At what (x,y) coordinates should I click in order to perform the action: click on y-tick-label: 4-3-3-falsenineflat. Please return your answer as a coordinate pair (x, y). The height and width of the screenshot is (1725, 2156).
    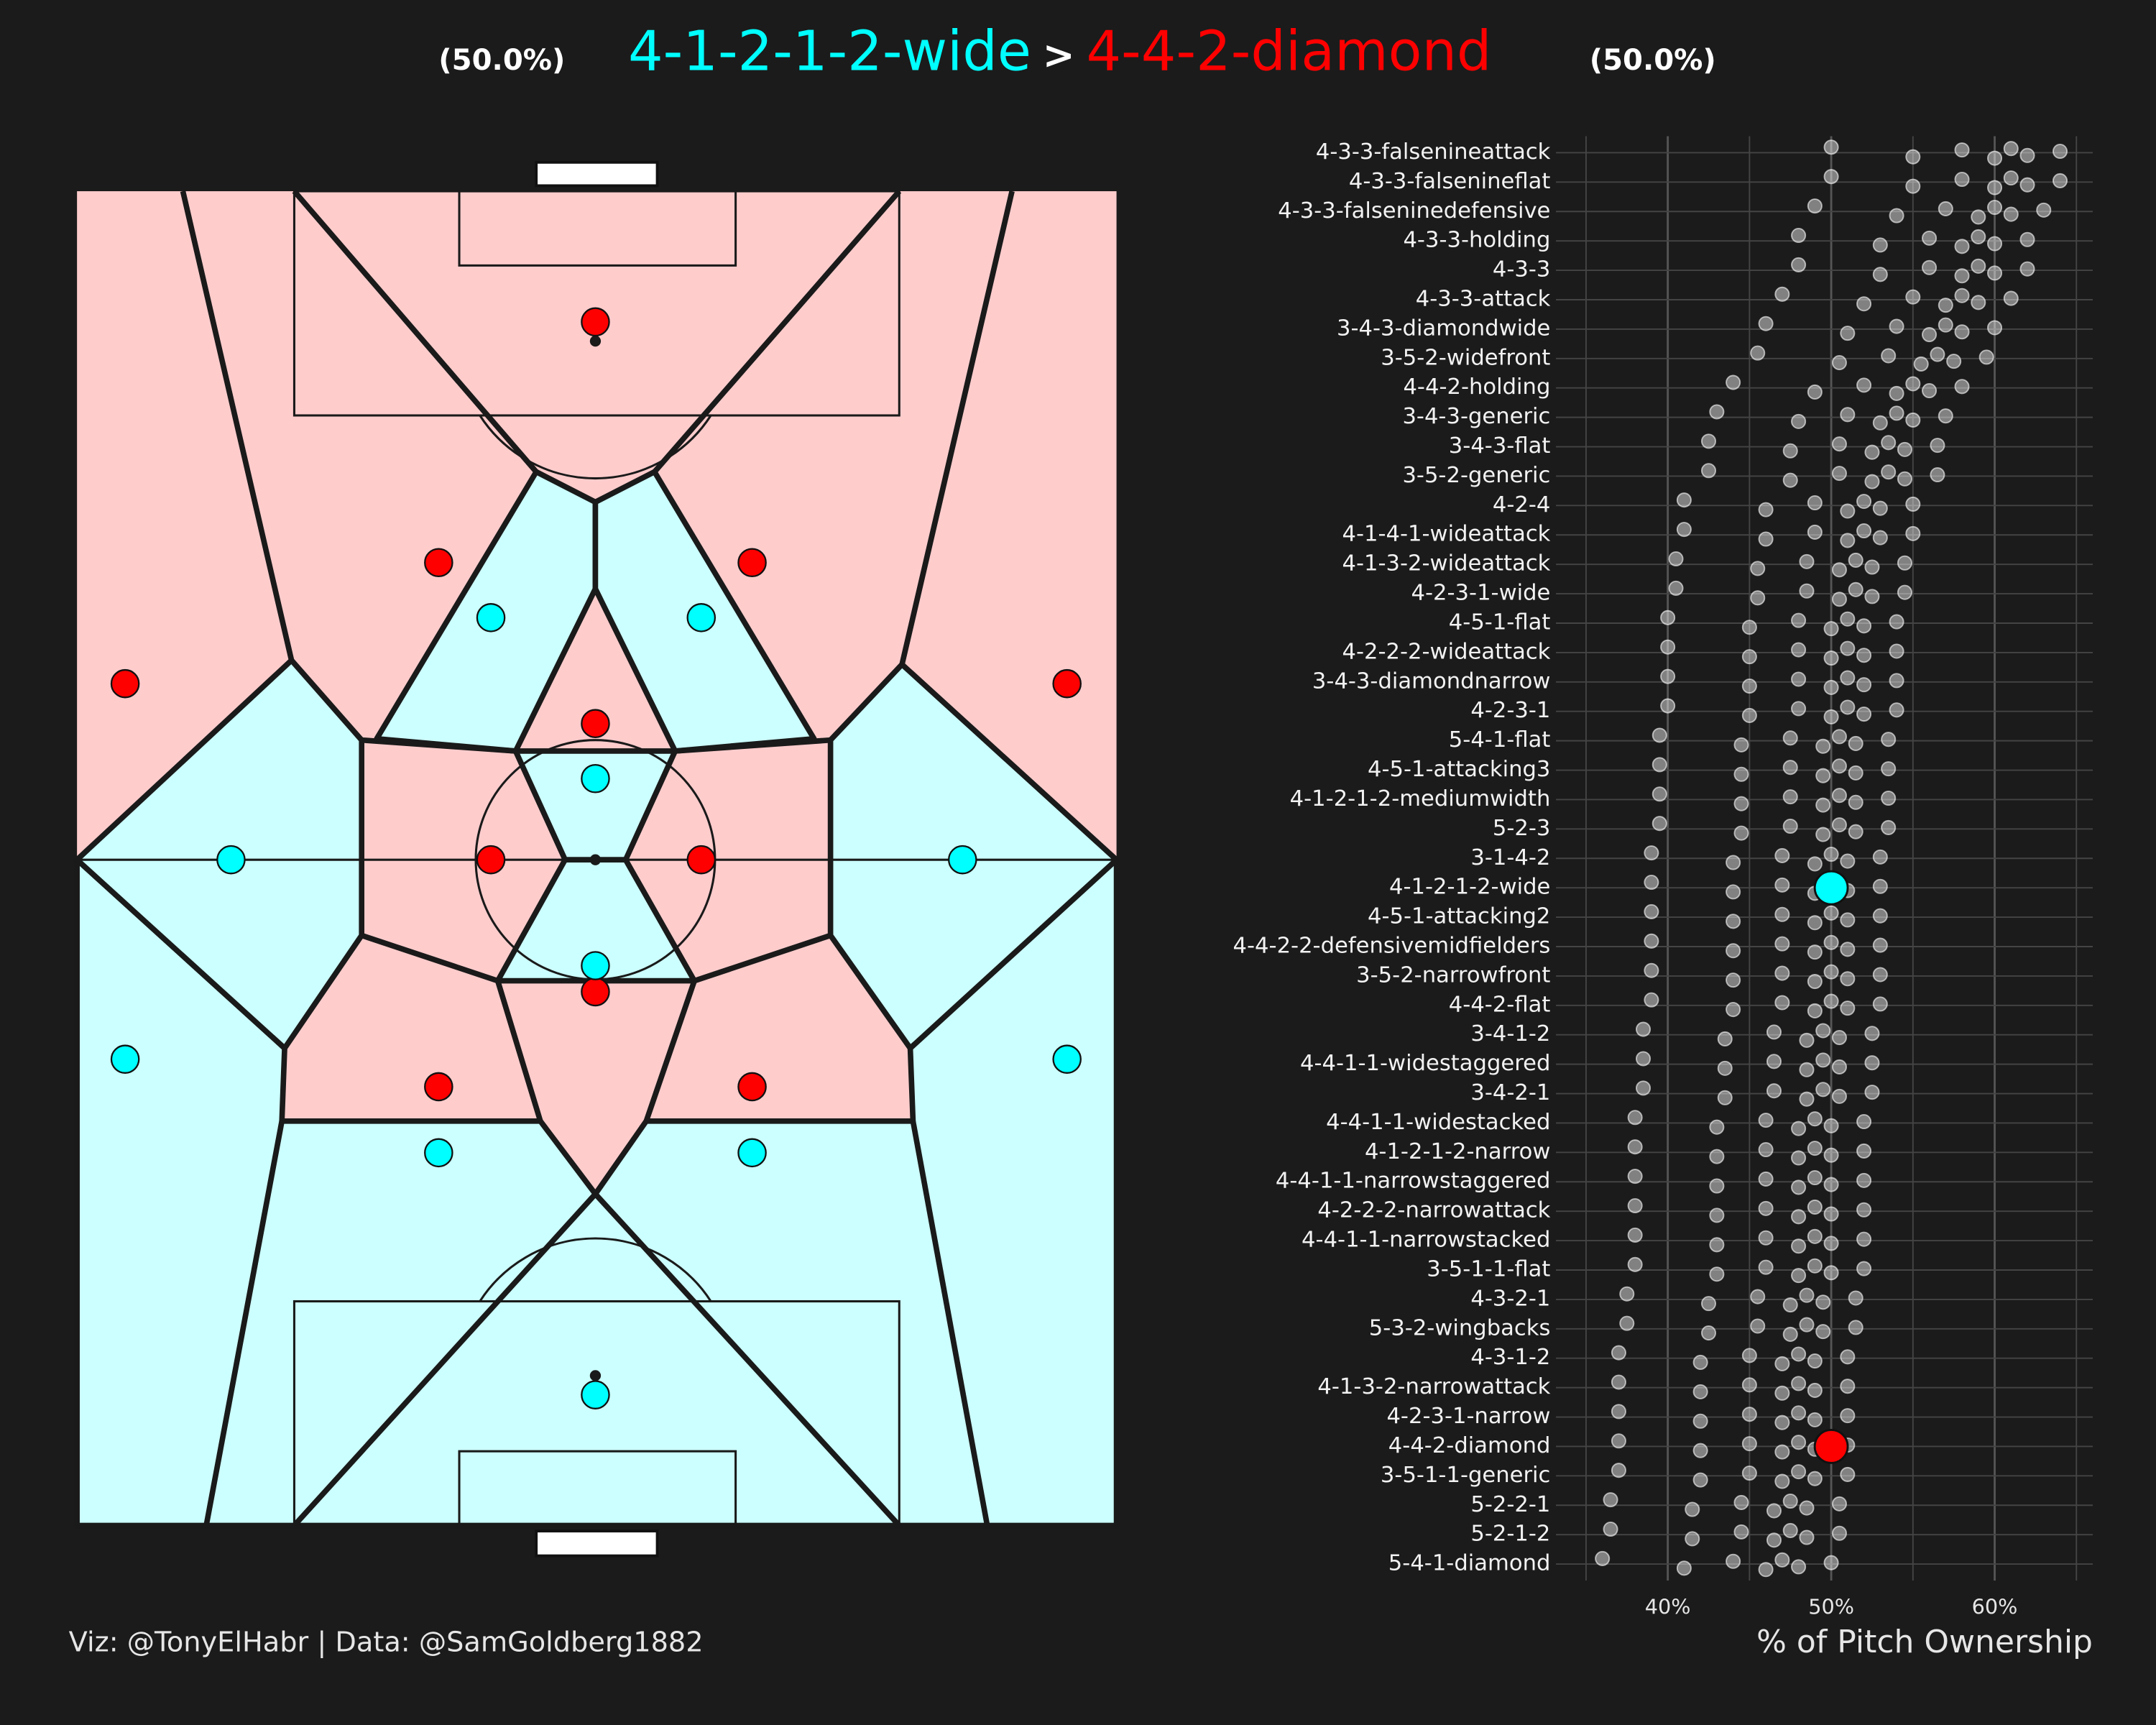
    Looking at the image, I should click on (1450, 181).